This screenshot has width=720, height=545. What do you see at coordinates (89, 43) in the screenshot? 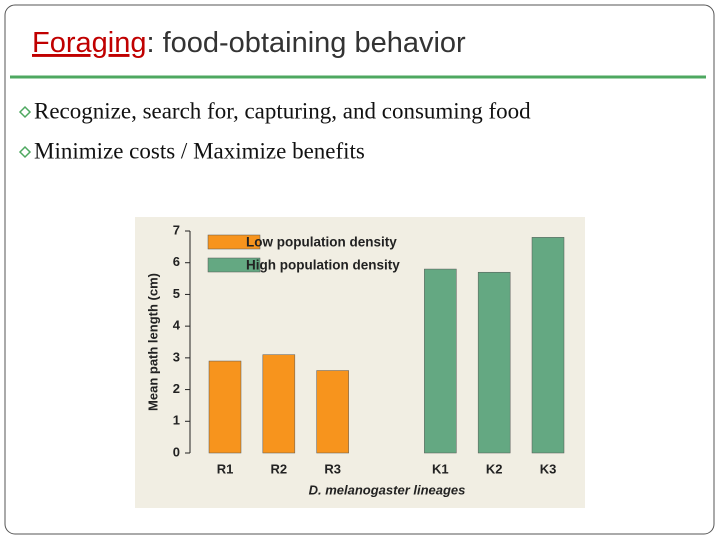
I see `title-term: Foraging` at bounding box center [89, 43].